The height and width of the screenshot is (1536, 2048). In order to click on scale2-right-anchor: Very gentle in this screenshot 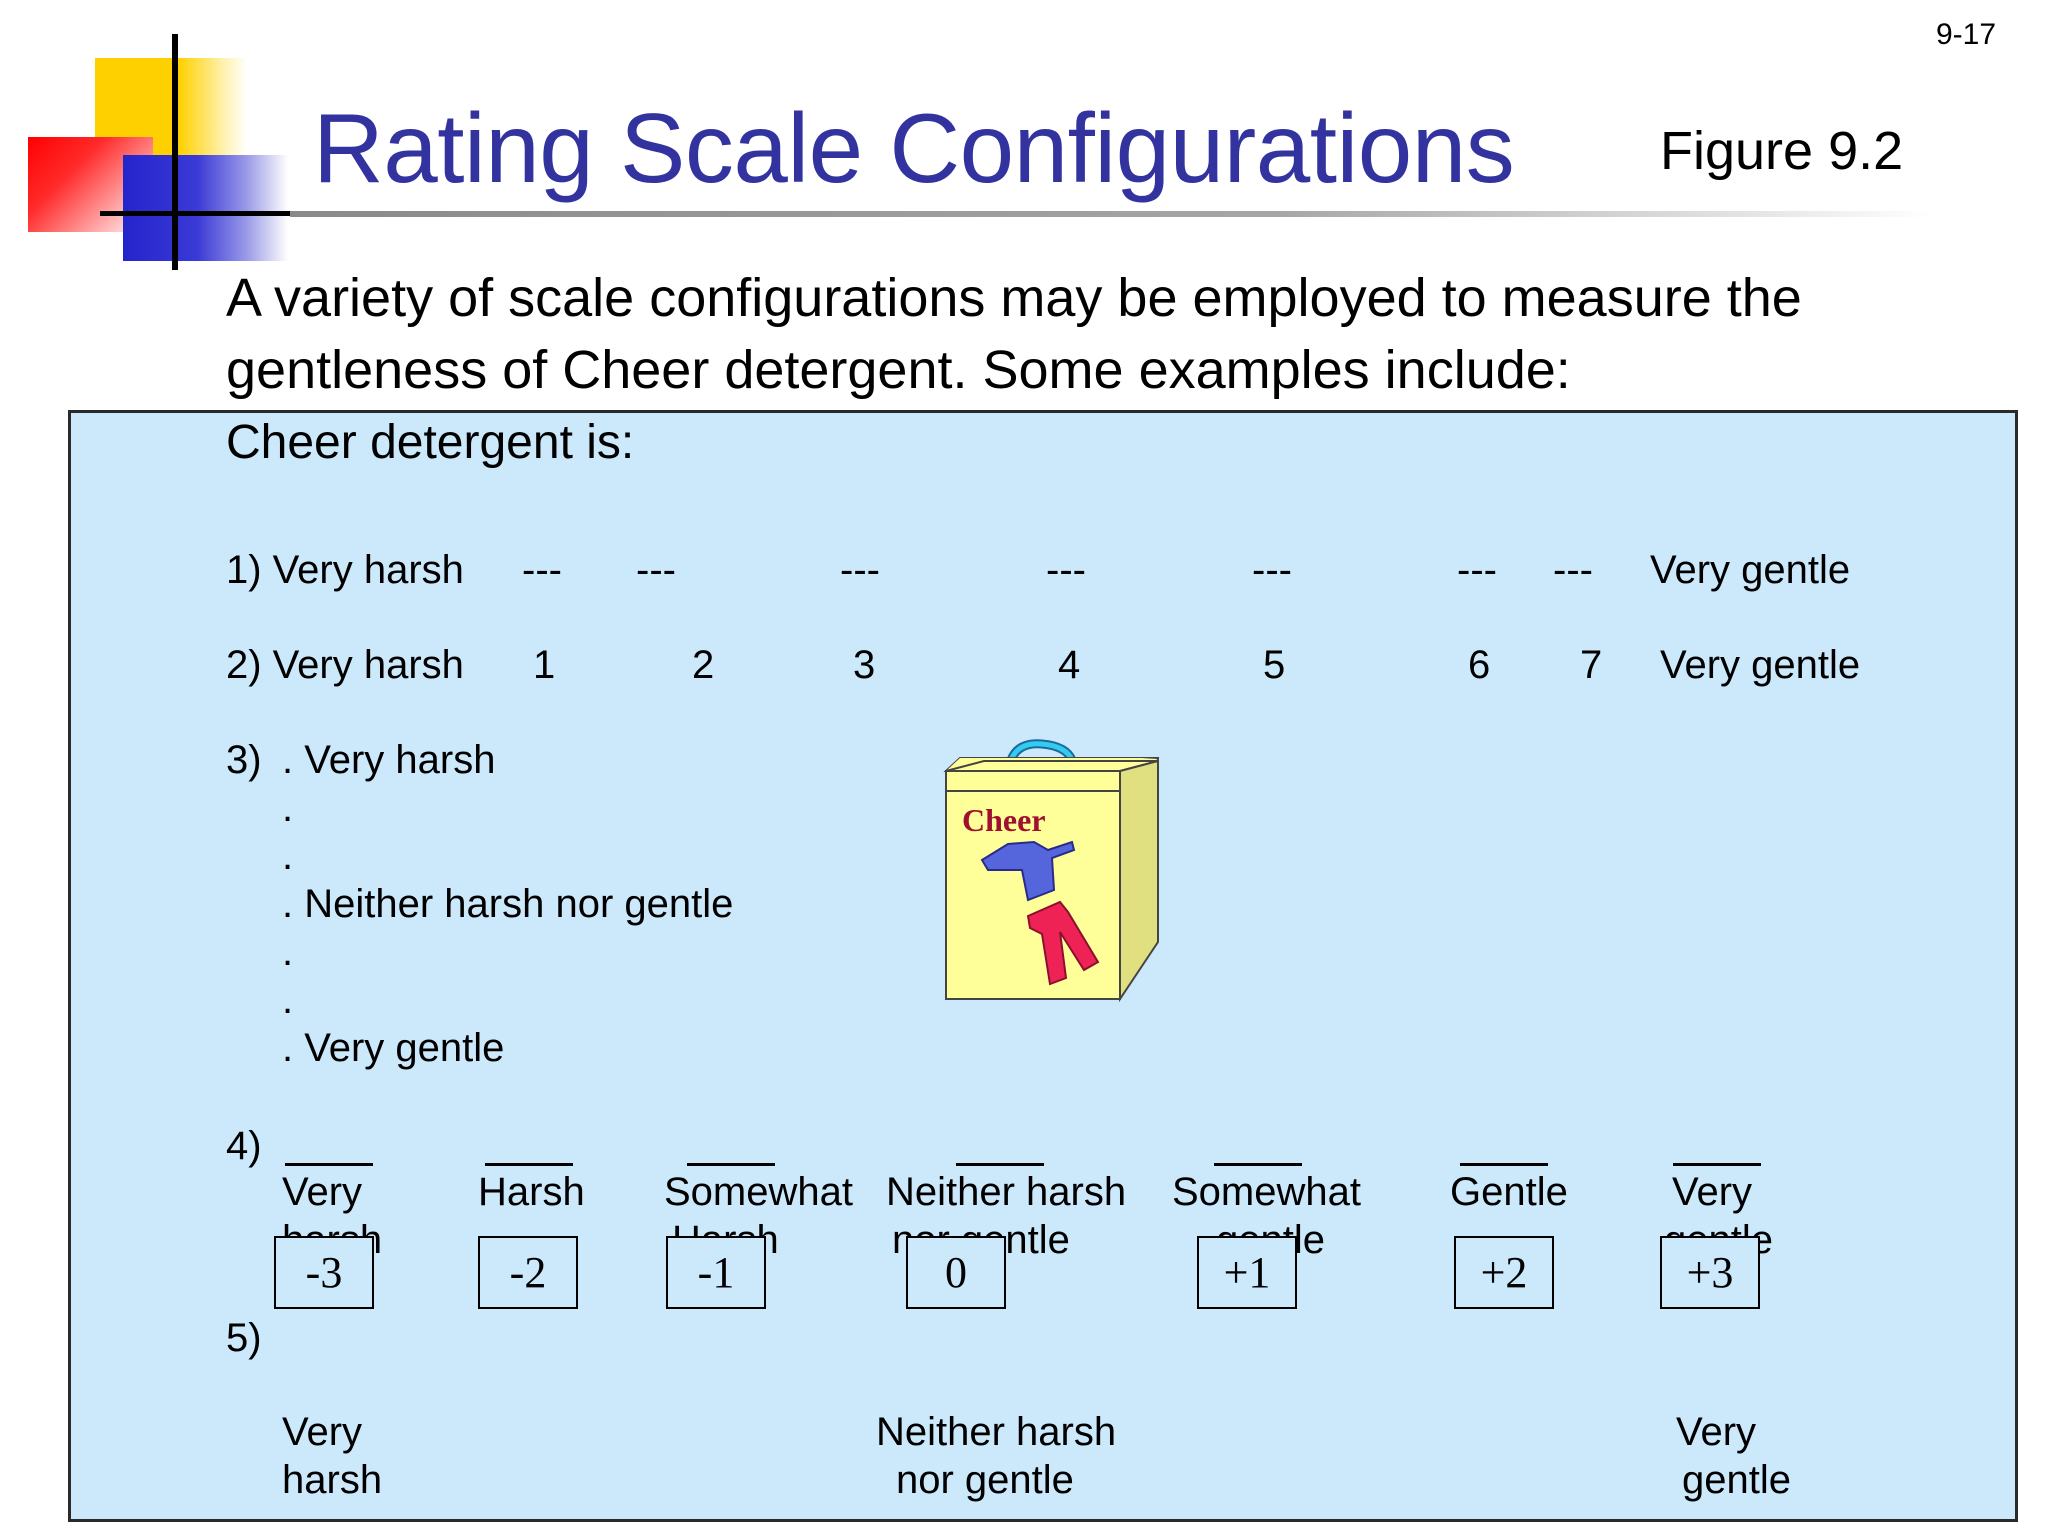, I will do `click(1760, 665)`.